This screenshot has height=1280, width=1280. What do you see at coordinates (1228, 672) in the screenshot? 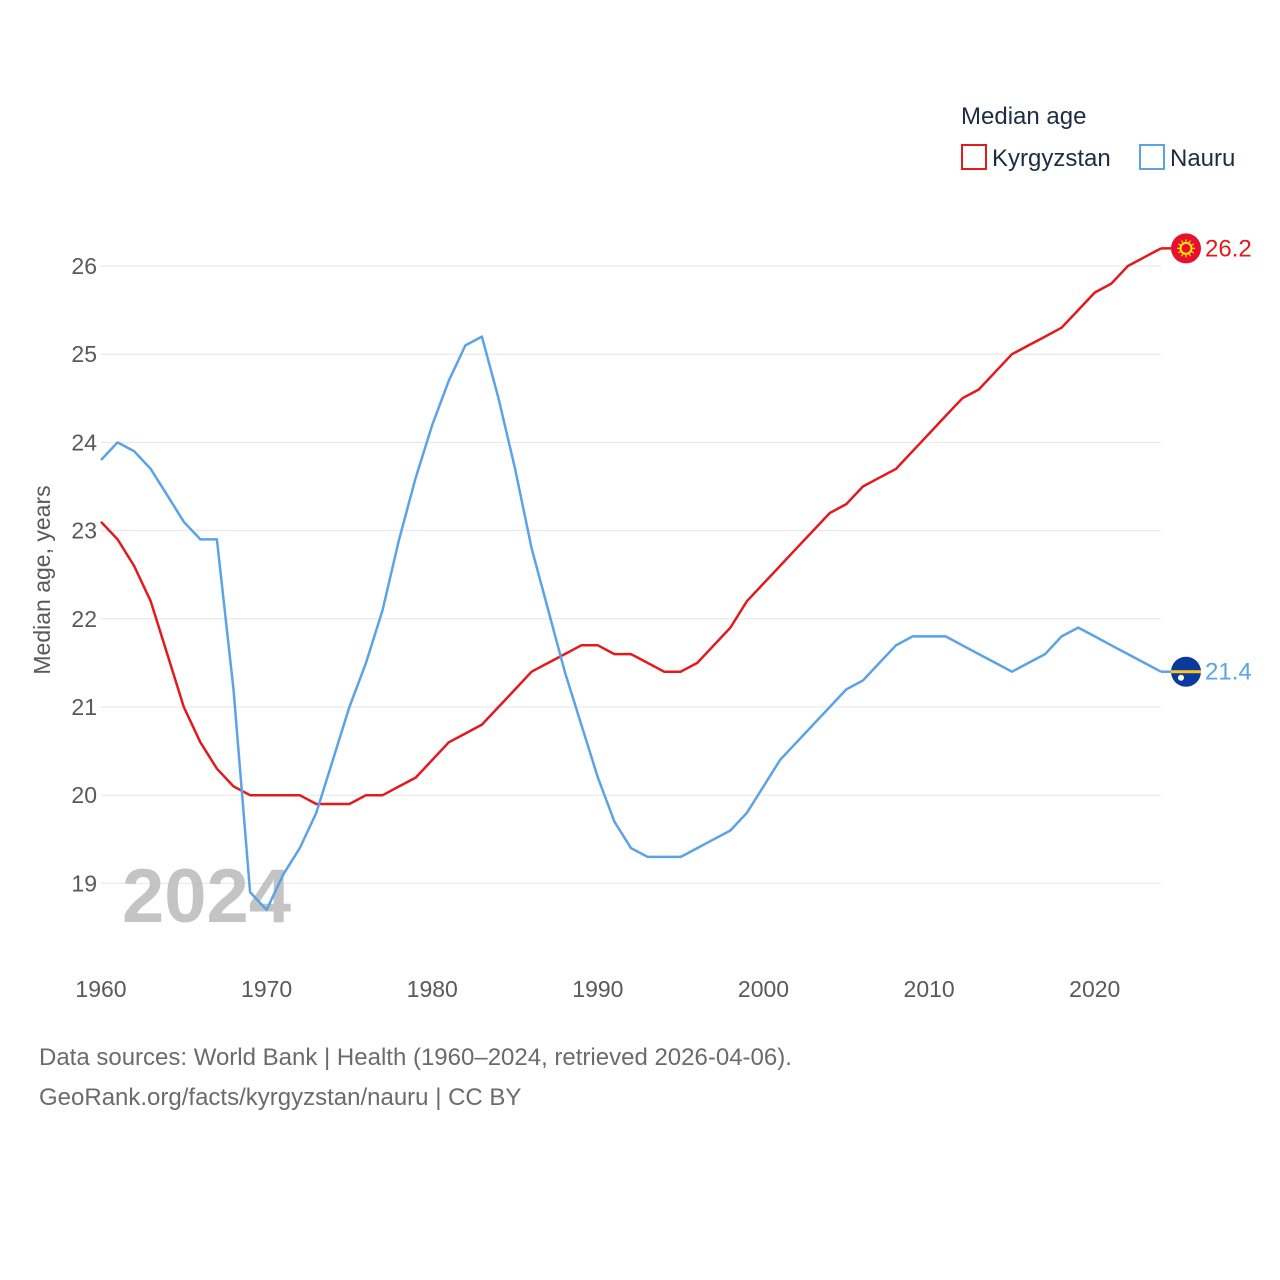
I see `end-value-label-nauru: 21.4` at bounding box center [1228, 672].